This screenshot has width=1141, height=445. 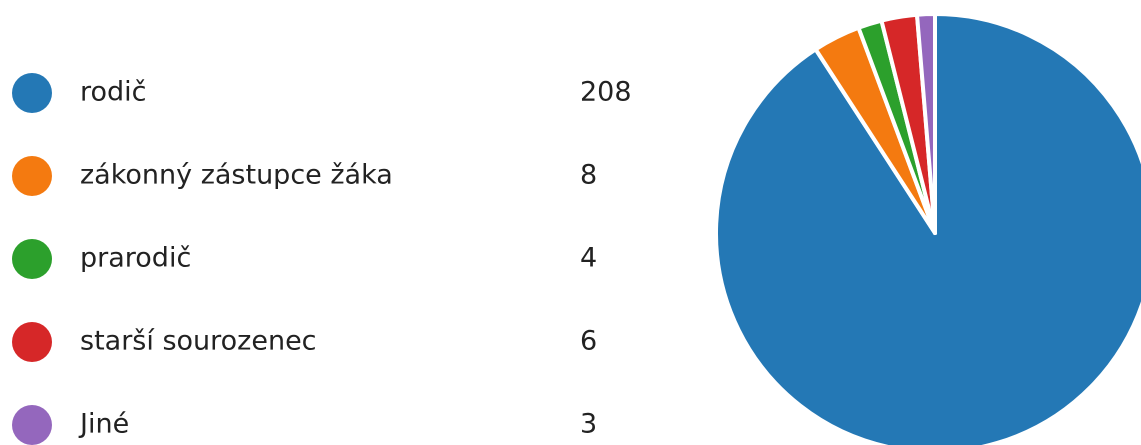 I want to click on legend-label: prarodič, so click(x=135, y=258).